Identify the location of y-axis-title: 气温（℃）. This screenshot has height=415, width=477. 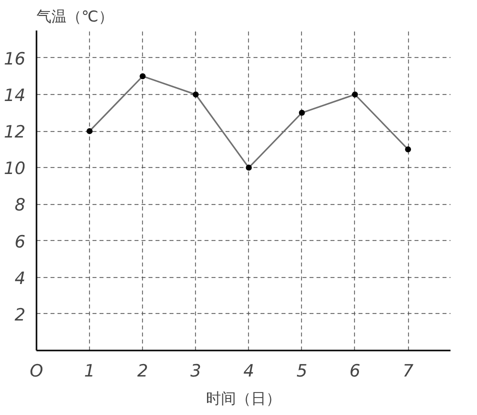
(75, 17).